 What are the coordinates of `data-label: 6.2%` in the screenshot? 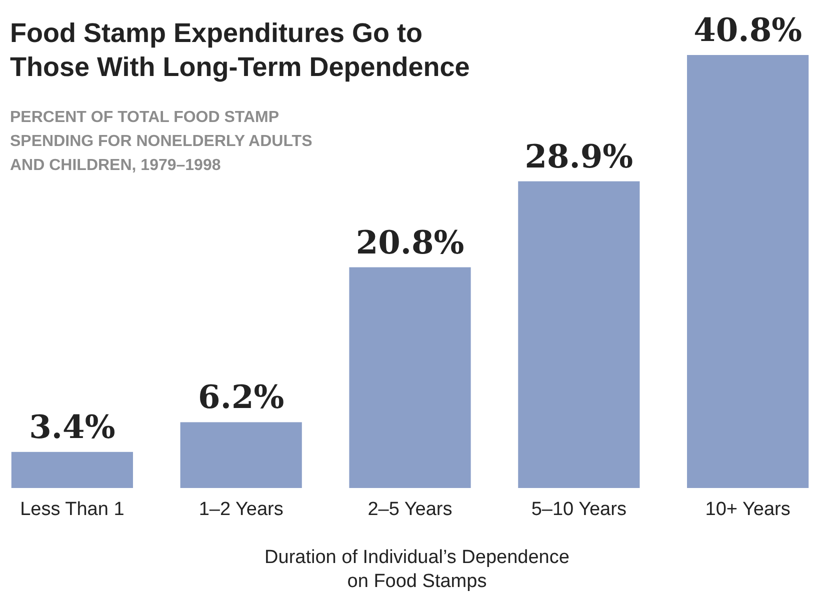 It's located at (241, 397).